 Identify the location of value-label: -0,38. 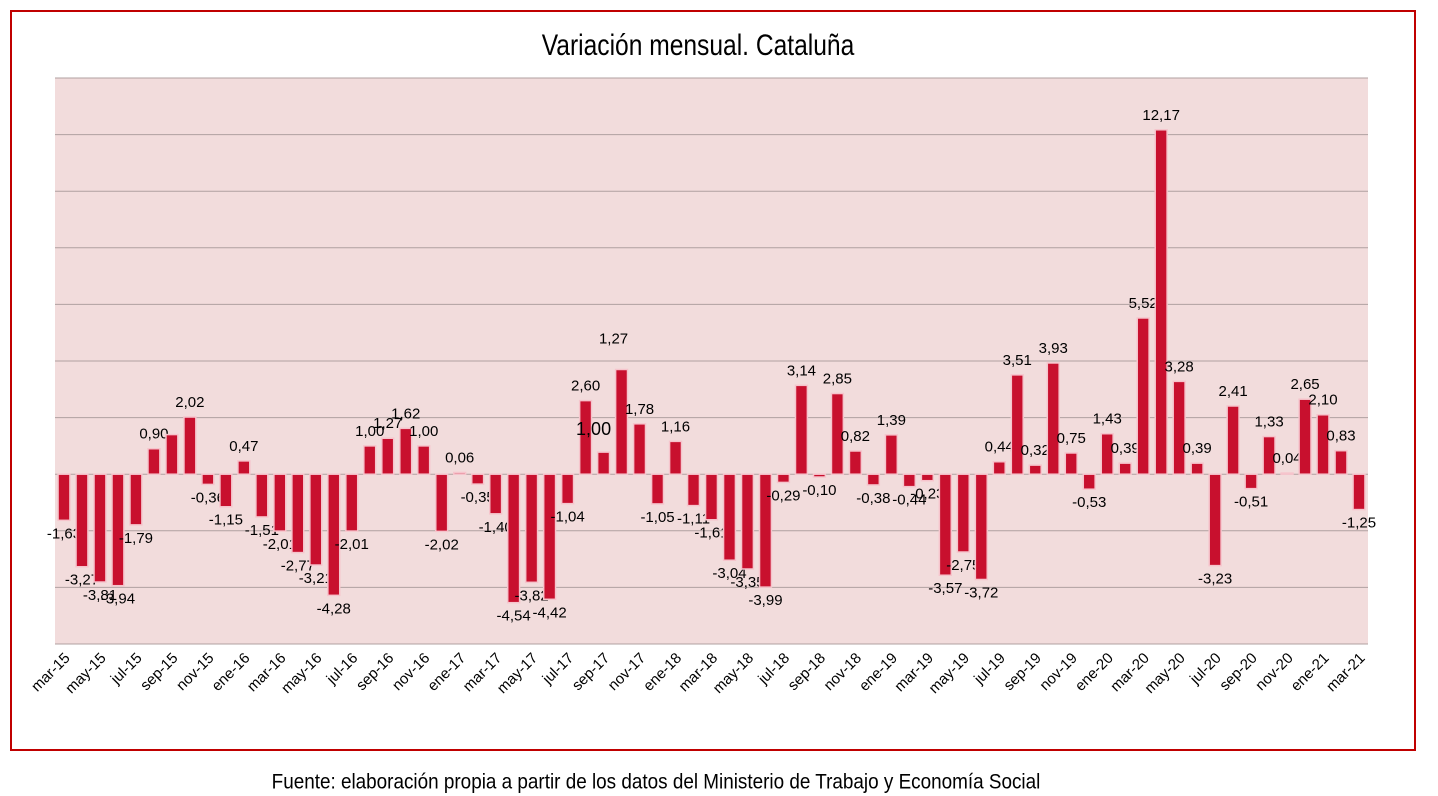
(873, 498).